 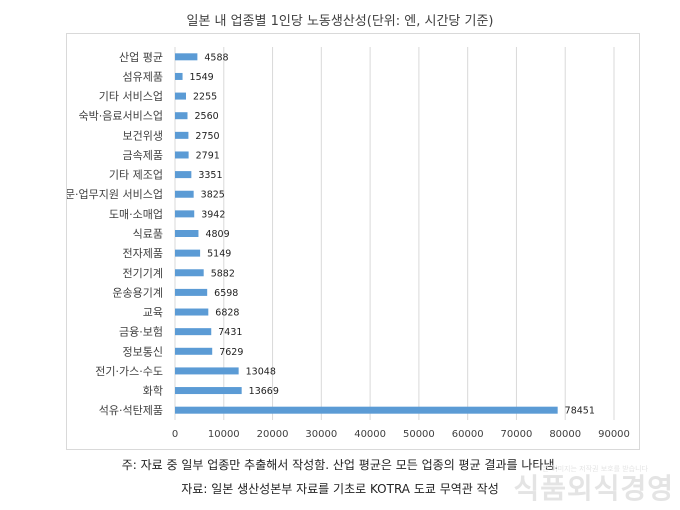 I want to click on category-label: 기타 서비스업, so click(x=131, y=96).